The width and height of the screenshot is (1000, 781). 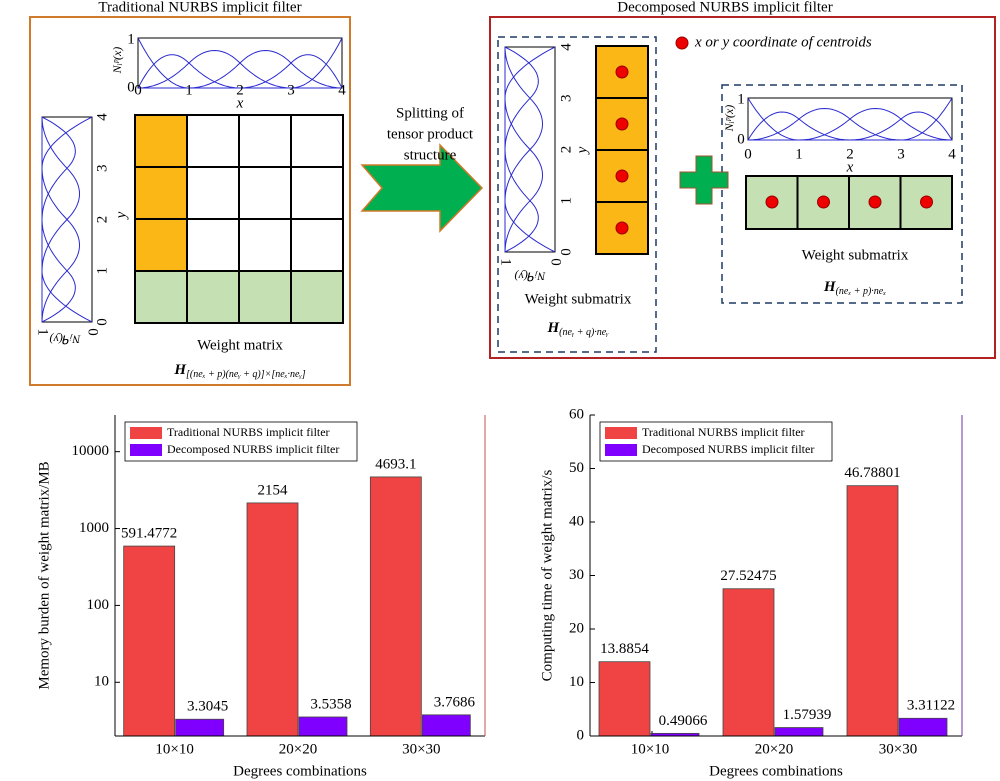 What do you see at coordinates (931, 706) in the screenshot?
I see `value-label: 3.31122` at bounding box center [931, 706].